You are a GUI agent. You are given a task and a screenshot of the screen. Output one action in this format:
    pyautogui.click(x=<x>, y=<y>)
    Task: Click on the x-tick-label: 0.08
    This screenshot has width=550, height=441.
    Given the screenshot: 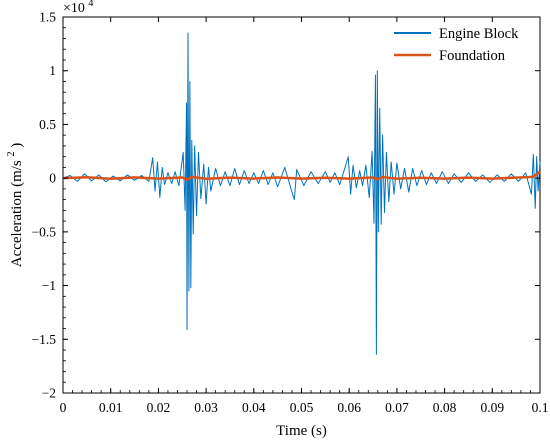 What is the action you would take?
    pyautogui.click(x=445, y=407)
    